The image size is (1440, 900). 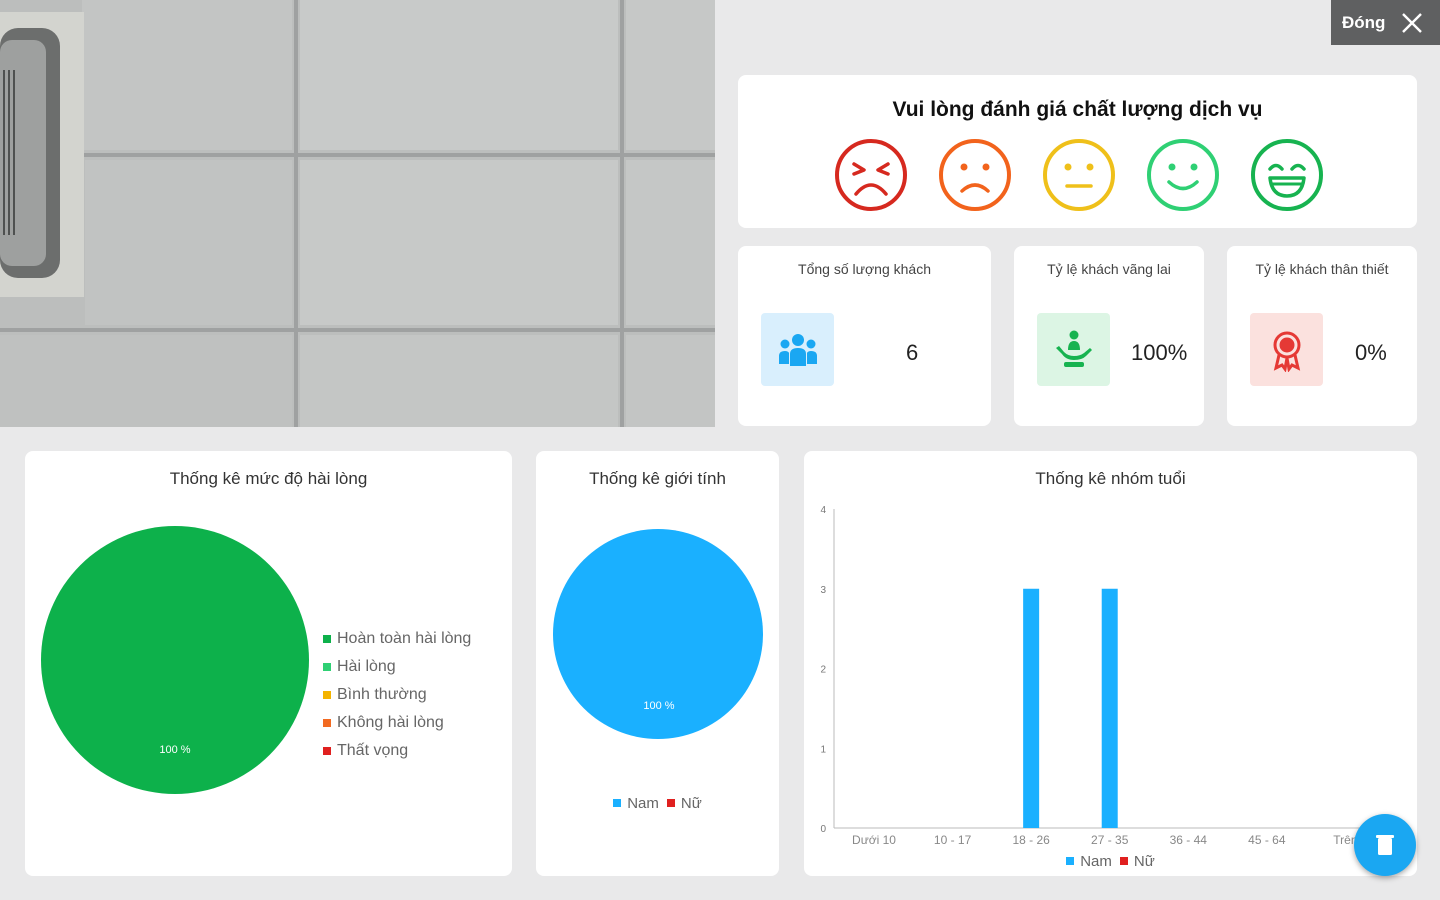 I want to click on loyal-rate-card: Tỷ lệ khách thân thiết 0%, so click(x=1322, y=336).